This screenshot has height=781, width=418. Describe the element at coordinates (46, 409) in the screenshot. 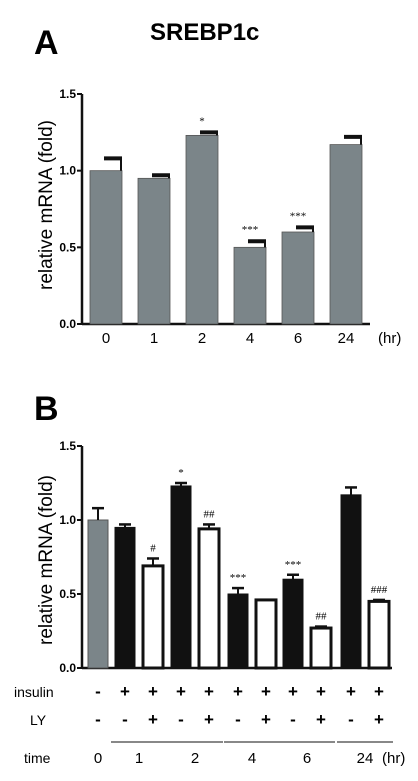

I see `panel-b-letter: B` at that location.